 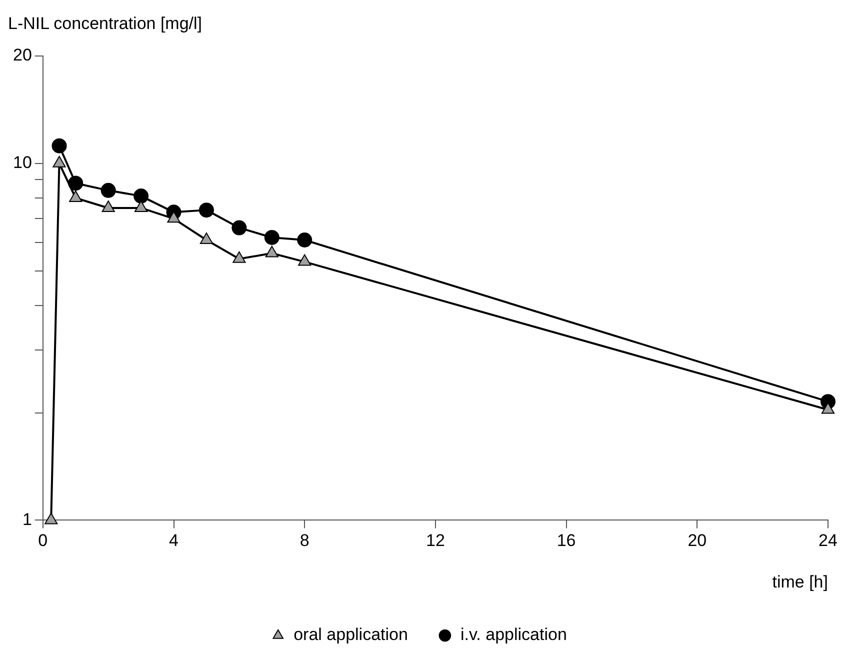 I want to click on x-tick-label: 12, so click(x=435, y=540).